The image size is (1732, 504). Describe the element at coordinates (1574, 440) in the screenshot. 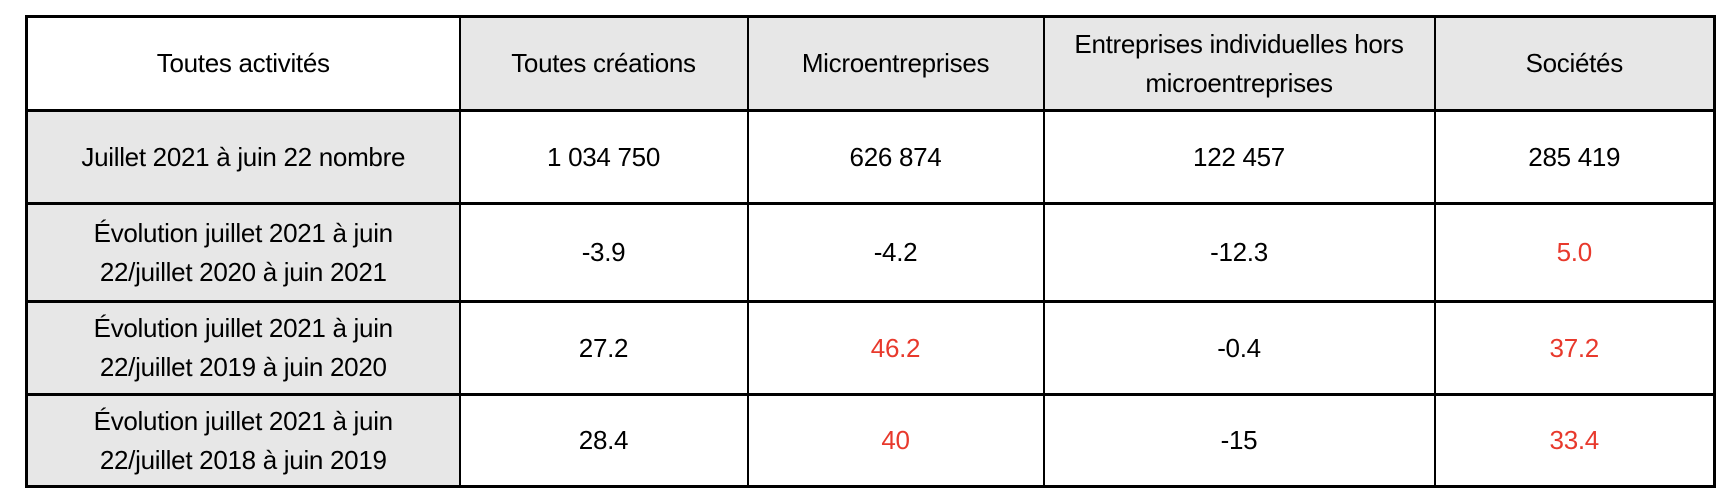

I see `value-cell: 33.4` at that location.